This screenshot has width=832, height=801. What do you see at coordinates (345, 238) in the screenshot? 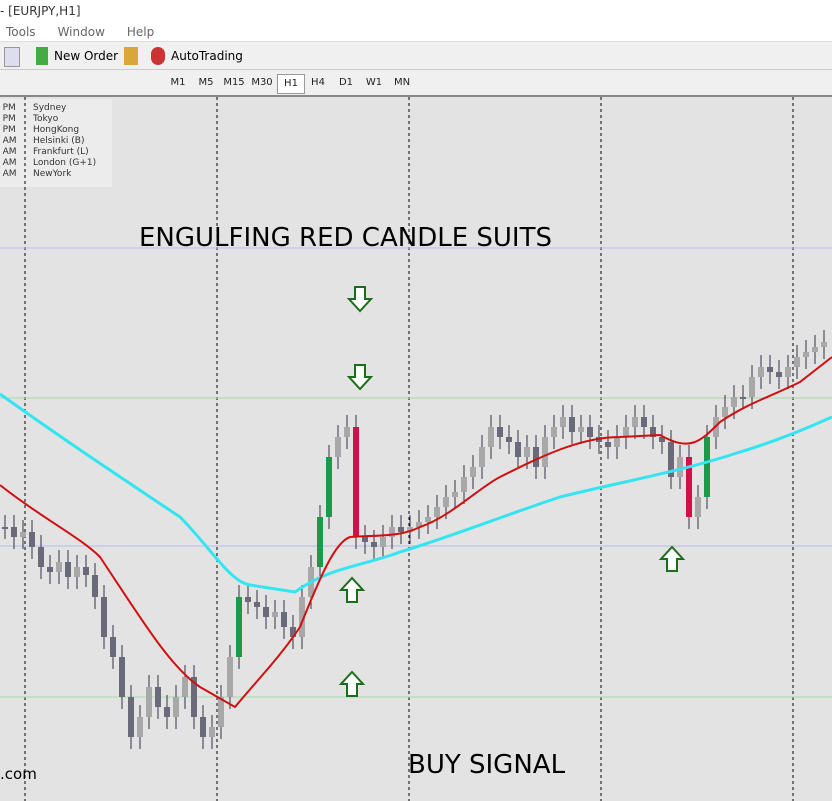
I see `annotation: ENGULFING RED CANDLE SUITS` at bounding box center [345, 238].